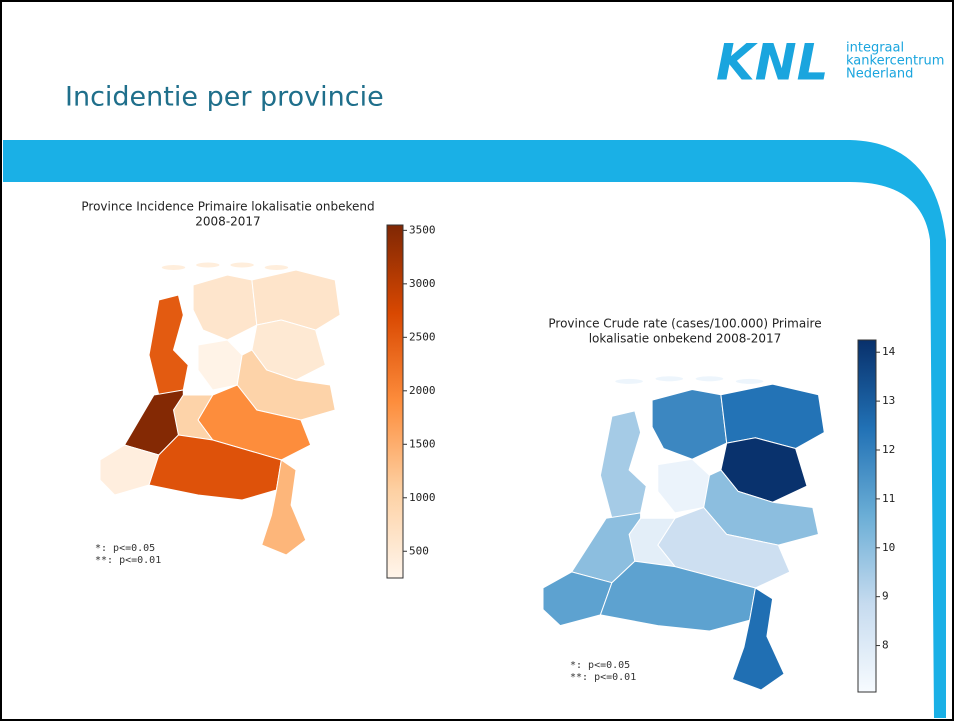 This screenshot has width=955, height=722. I want to click on logo-text: integraal, so click(875, 48).